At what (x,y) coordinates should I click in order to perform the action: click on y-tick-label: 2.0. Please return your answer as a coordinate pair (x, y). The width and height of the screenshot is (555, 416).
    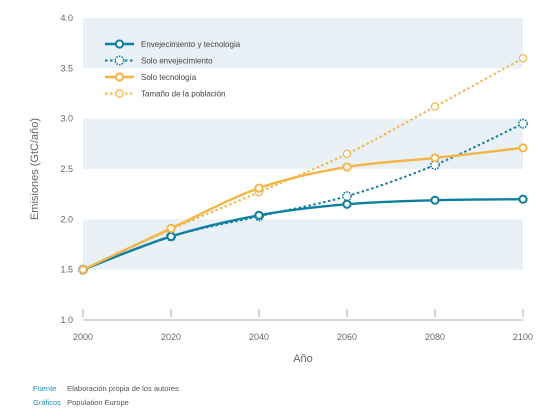
    Looking at the image, I should click on (66, 219).